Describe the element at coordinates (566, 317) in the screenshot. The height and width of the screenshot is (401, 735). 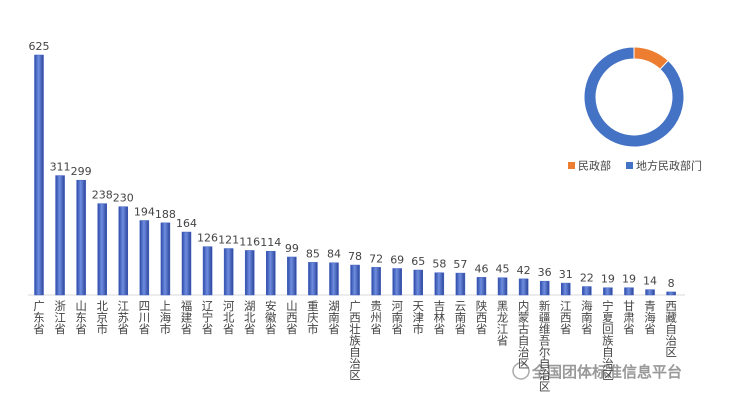
I see `category-label: 江西省` at that location.